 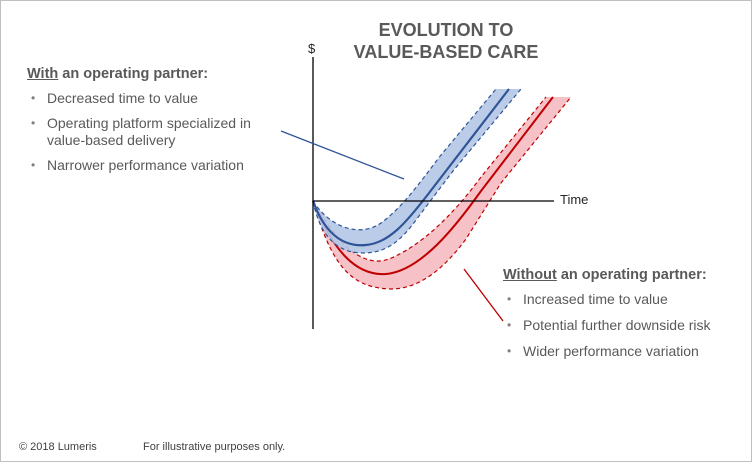 I want to click on bullet-item: Potential further downside risk, so click(x=628, y=325).